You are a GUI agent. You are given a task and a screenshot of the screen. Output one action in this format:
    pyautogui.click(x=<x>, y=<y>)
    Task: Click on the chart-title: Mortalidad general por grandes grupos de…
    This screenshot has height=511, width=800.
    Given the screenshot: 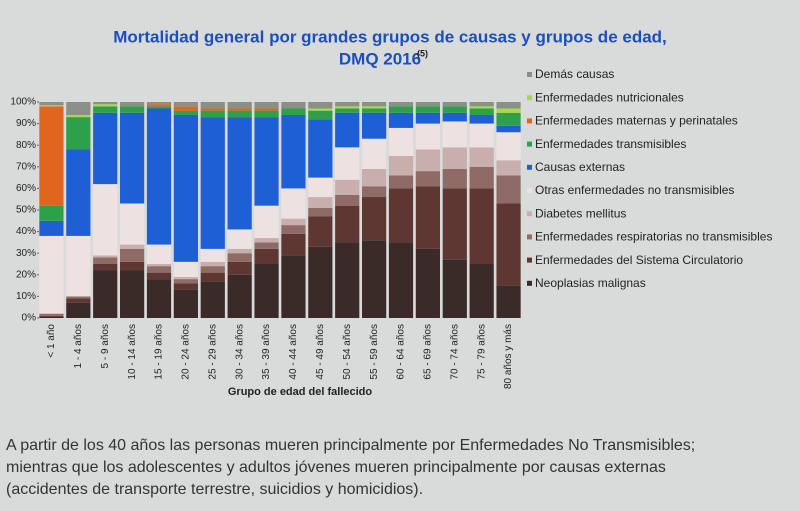 What is the action you would take?
    pyautogui.click(x=390, y=36)
    